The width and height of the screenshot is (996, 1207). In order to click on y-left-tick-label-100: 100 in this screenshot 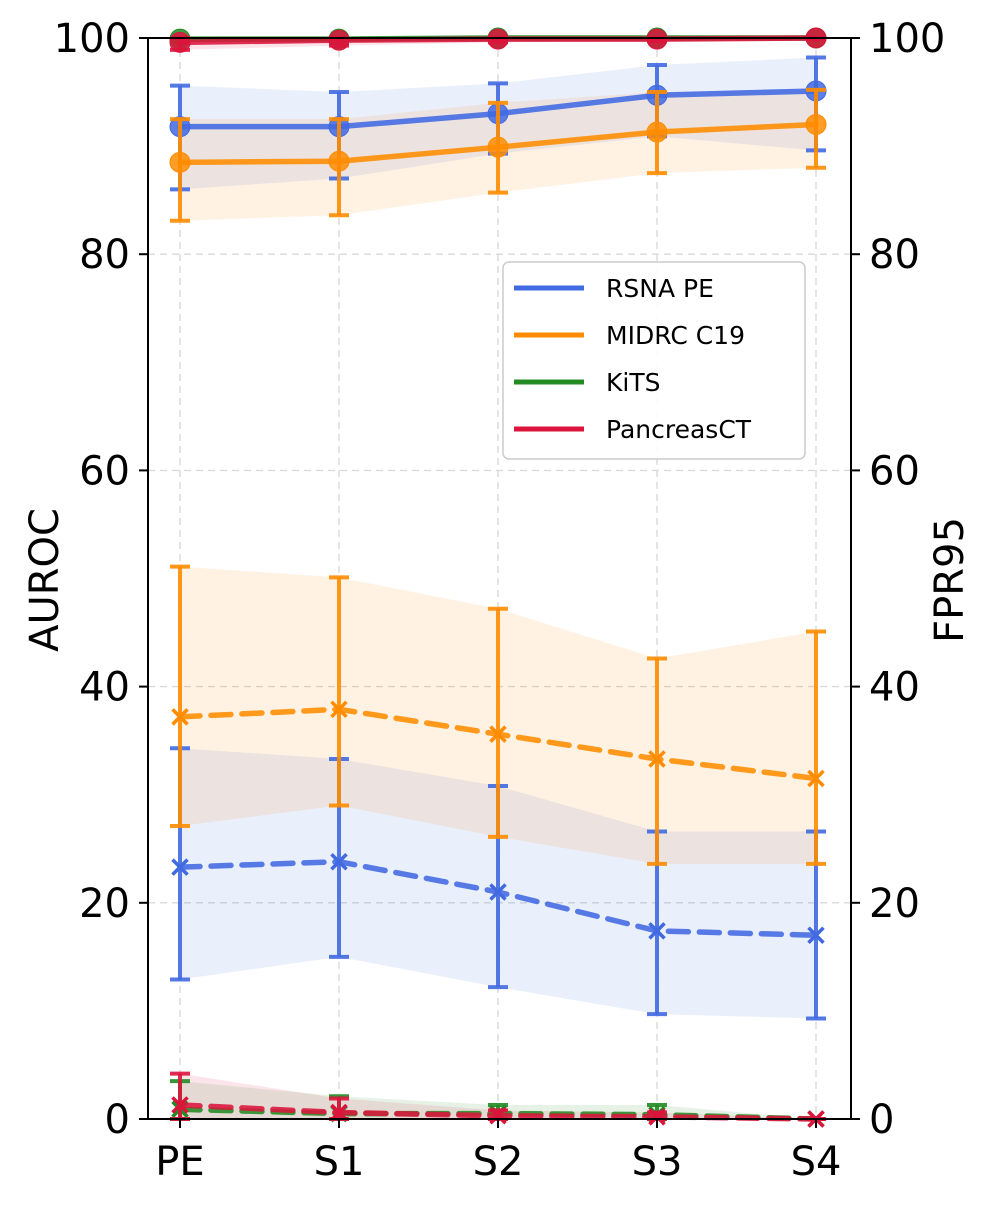, I will do `click(92, 39)`.